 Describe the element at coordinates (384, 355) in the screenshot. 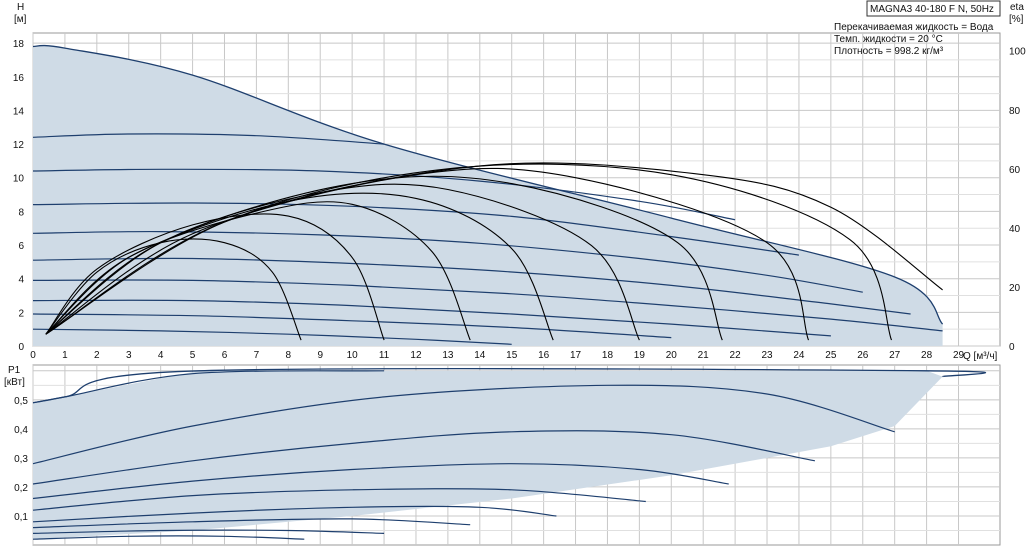

I see `x-tick-label: 11` at that location.